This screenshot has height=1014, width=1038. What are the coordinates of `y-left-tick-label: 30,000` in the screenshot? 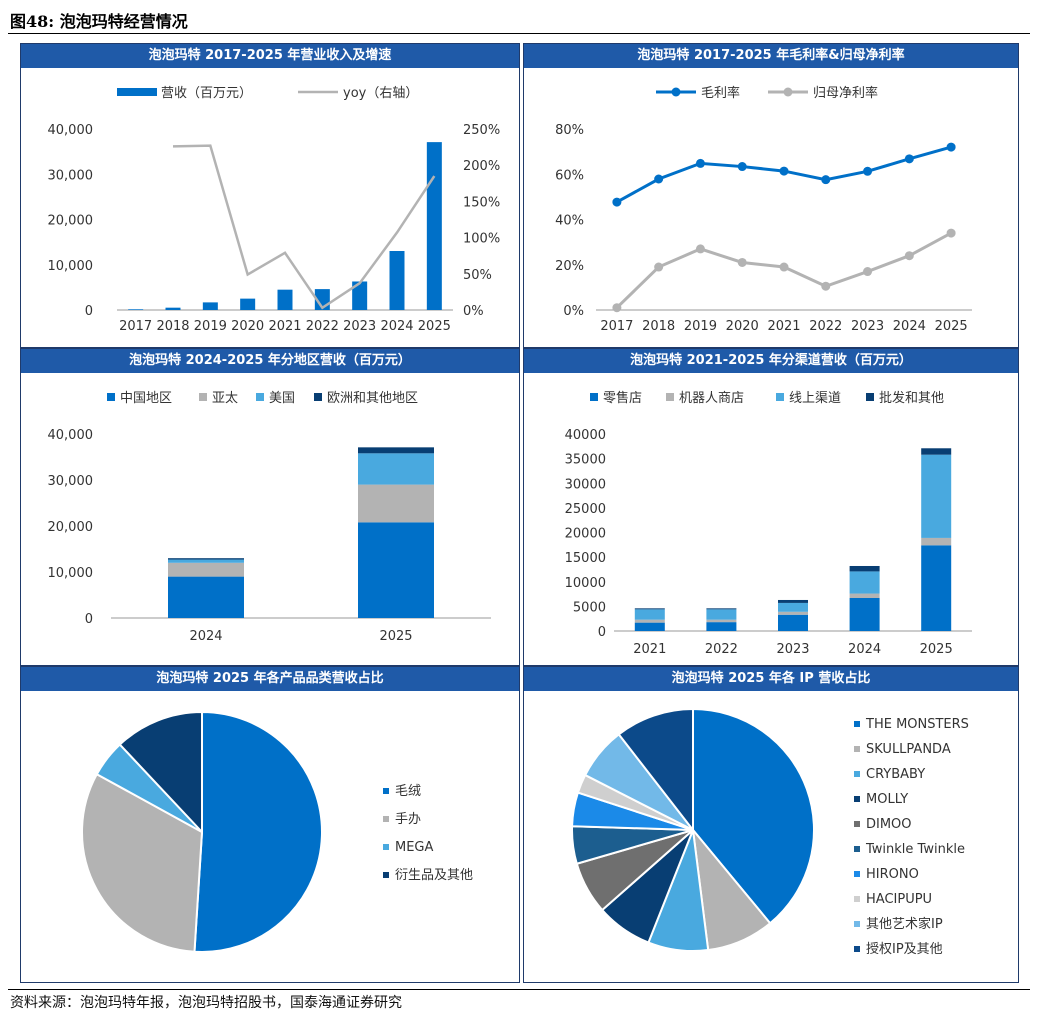 It's located at (71, 175).